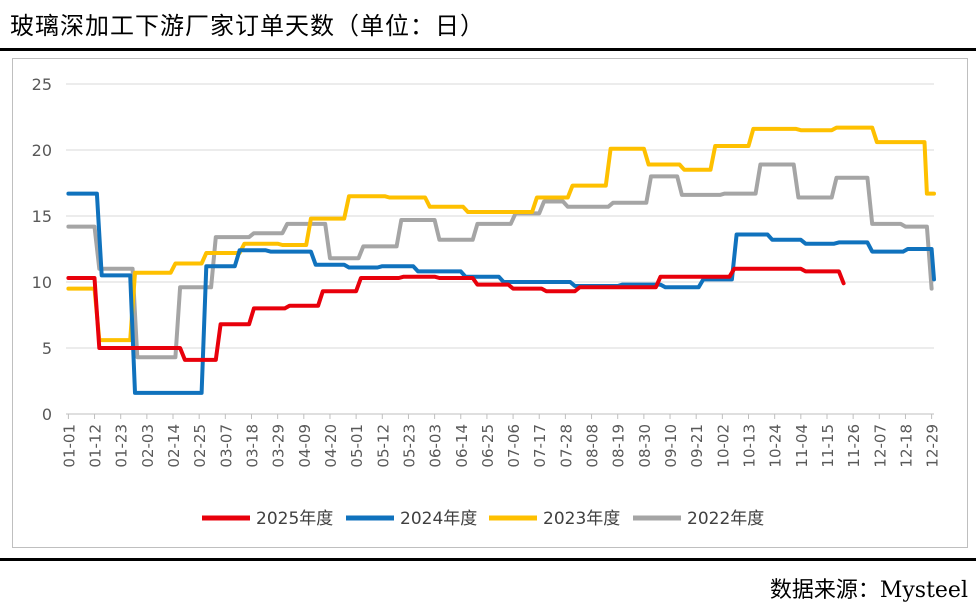 This screenshot has width=976, height=610. What do you see at coordinates (645, 446) in the screenshot?
I see `x-tick-label: 08-30` at bounding box center [645, 446].